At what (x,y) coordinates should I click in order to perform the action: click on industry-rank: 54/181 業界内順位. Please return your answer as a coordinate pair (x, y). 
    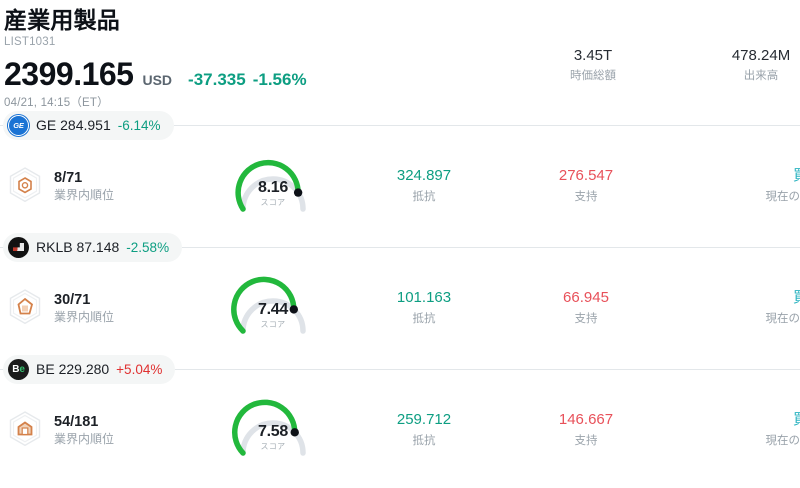
    Looking at the image, I should click on (107, 430).